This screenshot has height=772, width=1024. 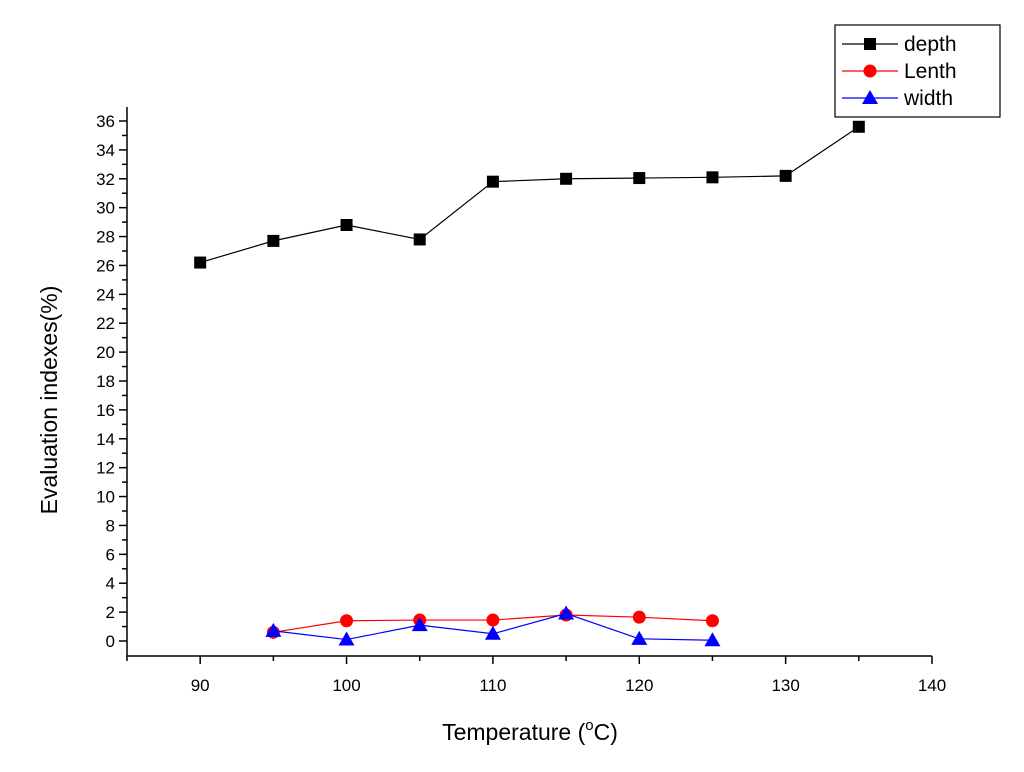 What do you see at coordinates (105, 265) in the screenshot?
I see `y-tick-label: 26` at bounding box center [105, 265].